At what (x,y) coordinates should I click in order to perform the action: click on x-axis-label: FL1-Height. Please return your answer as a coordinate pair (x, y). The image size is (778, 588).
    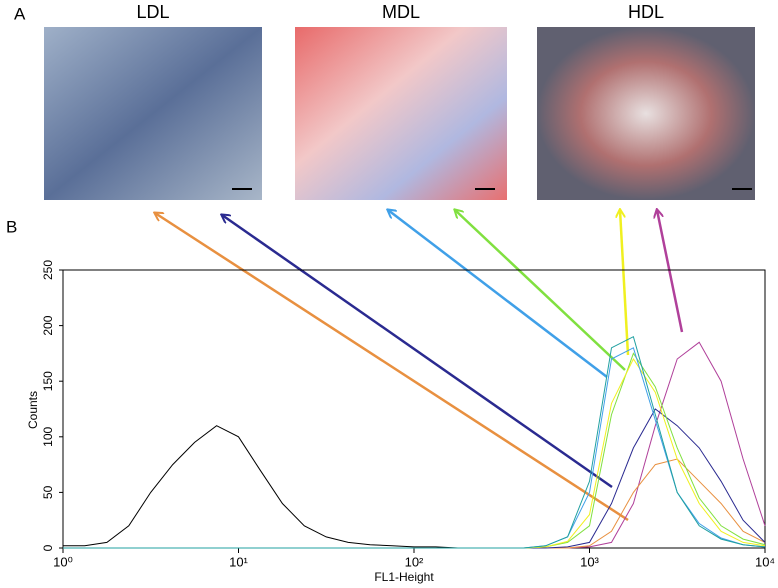
    Looking at the image, I should click on (404, 577).